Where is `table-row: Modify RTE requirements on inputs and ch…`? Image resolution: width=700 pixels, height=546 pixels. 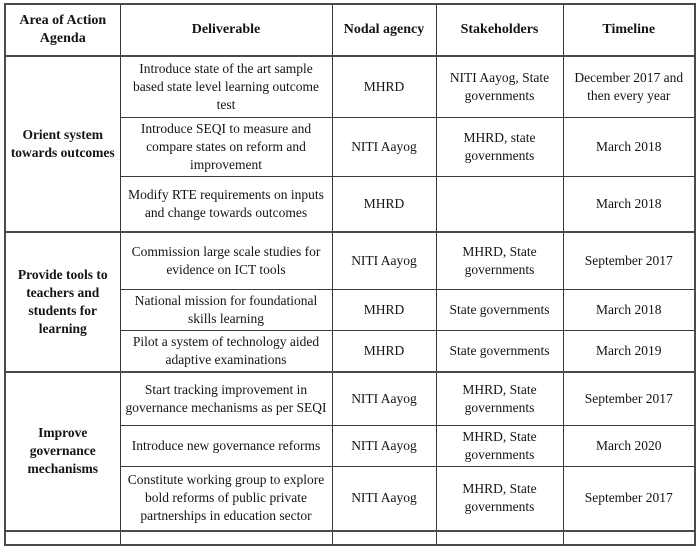 table-row: Modify RTE requirements on inputs and ch… is located at coordinates (350, 204).